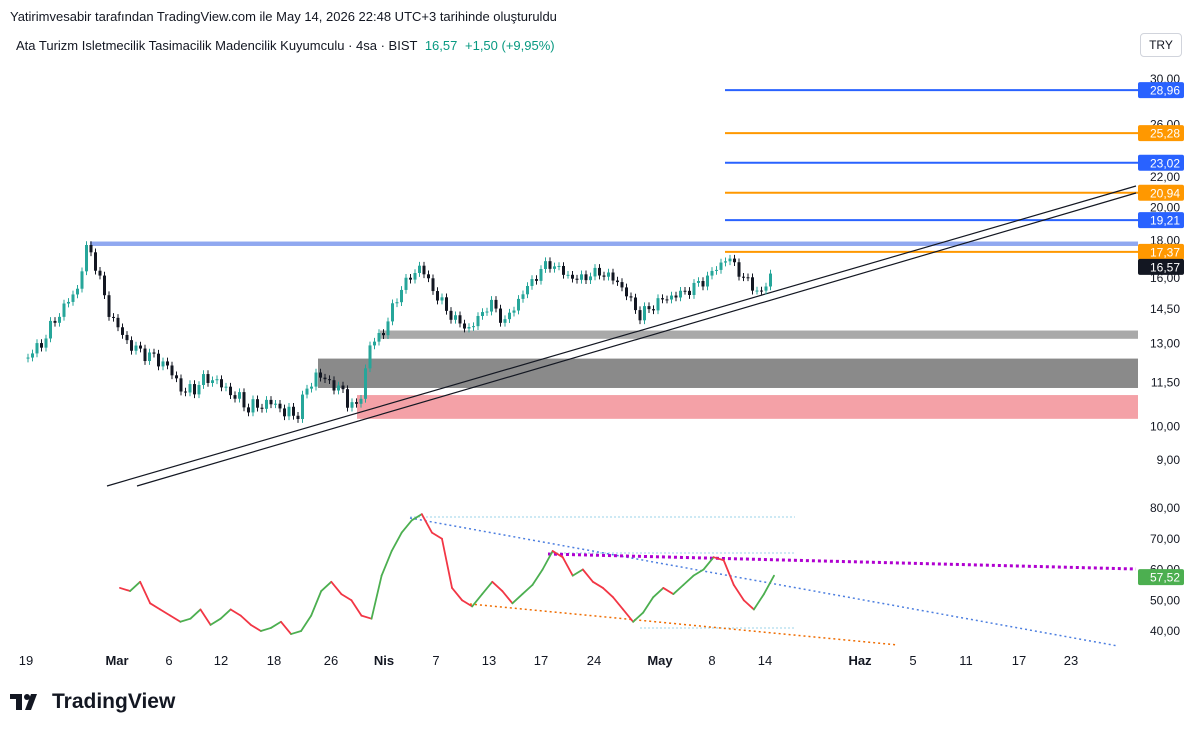  Describe the element at coordinates (1071, 660) in the screenshot. I see `time-axis-label: 23` at that location.